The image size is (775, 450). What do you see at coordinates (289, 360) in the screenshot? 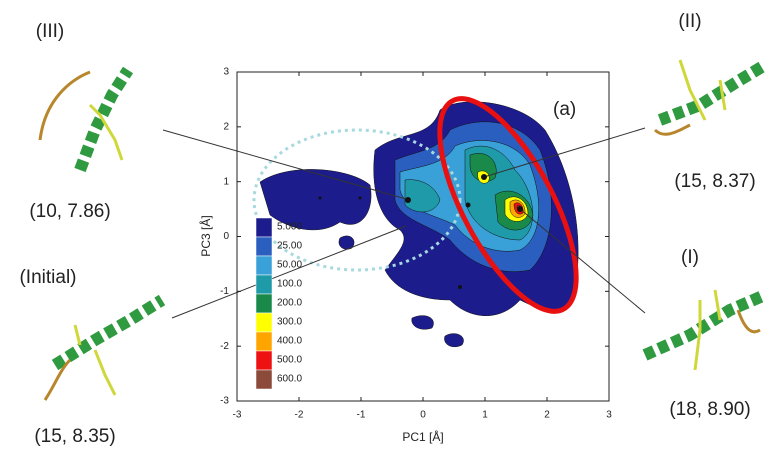
I see `legend-label: 500.0` at bounding box center [289, 360].